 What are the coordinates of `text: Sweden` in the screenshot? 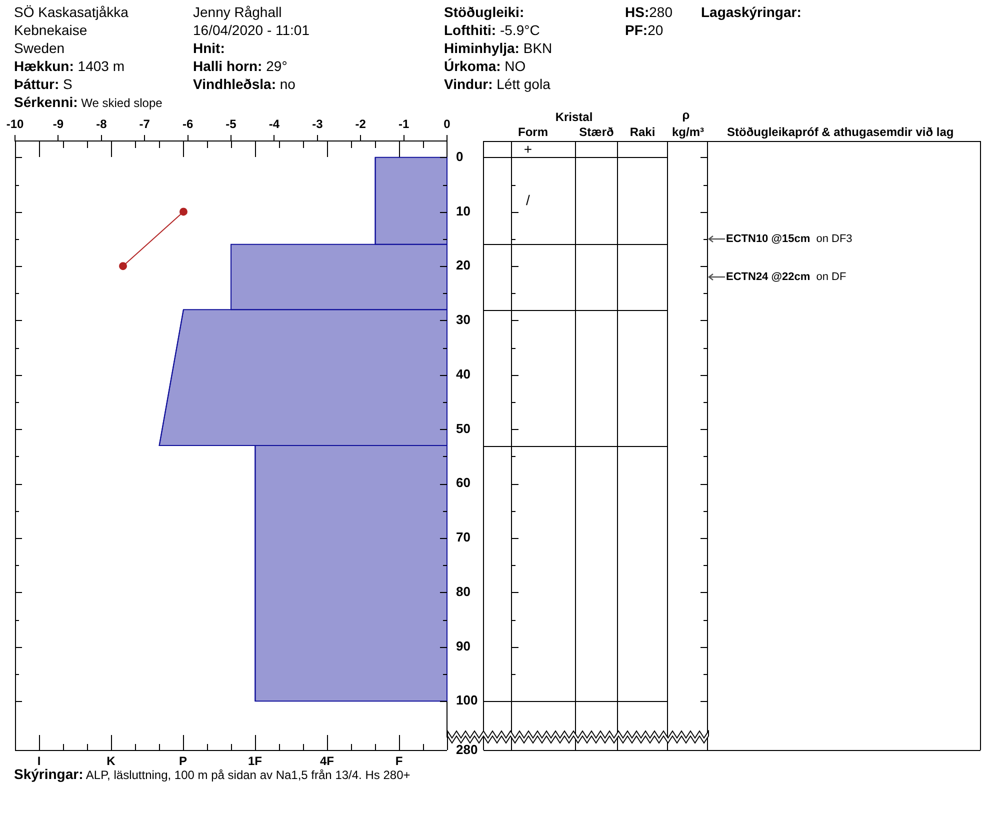 It's located at (39, 48).